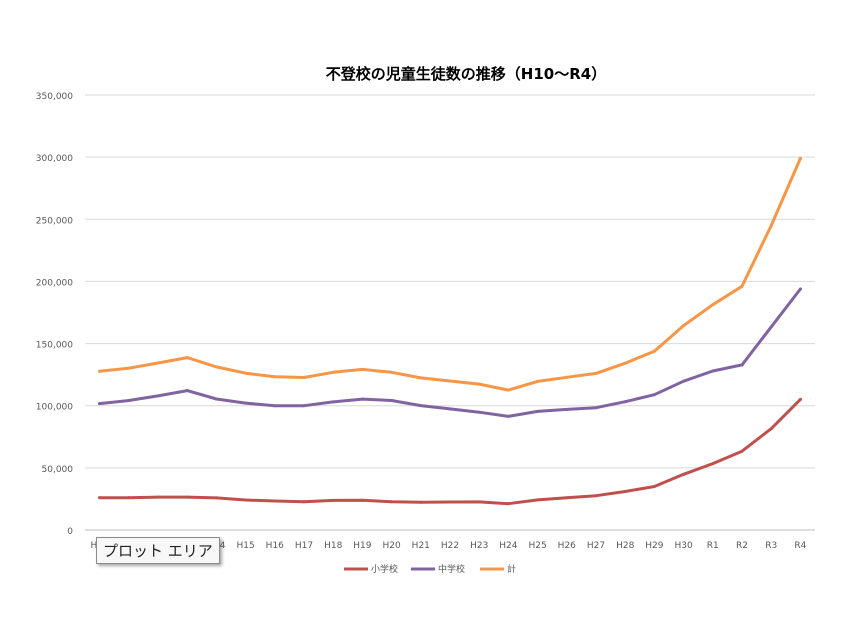 The image size is (855, 641). Describe the element at coordinates (333, 546) in the screenshot. I see `x-tick-label: H18` at that location.